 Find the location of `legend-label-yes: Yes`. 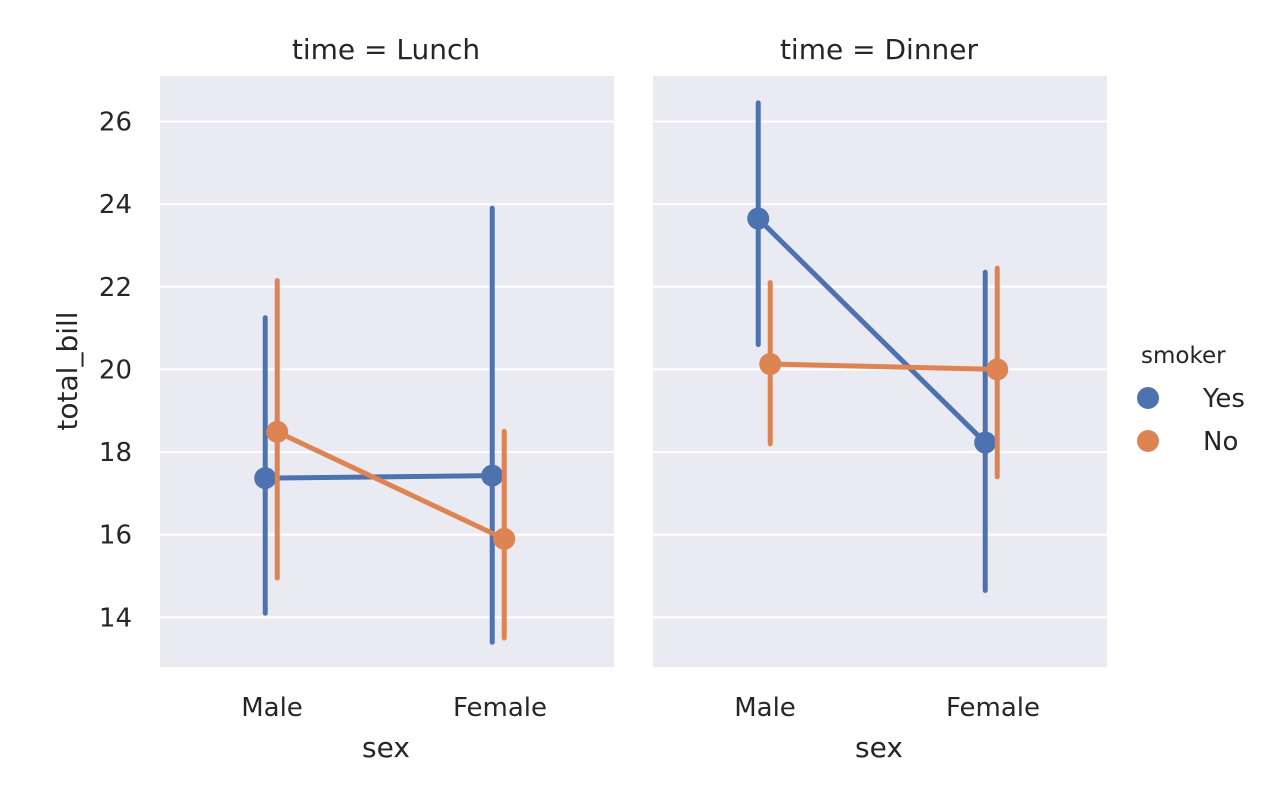

legend-label-yes: Yes is located at coordinates (1223, 399).